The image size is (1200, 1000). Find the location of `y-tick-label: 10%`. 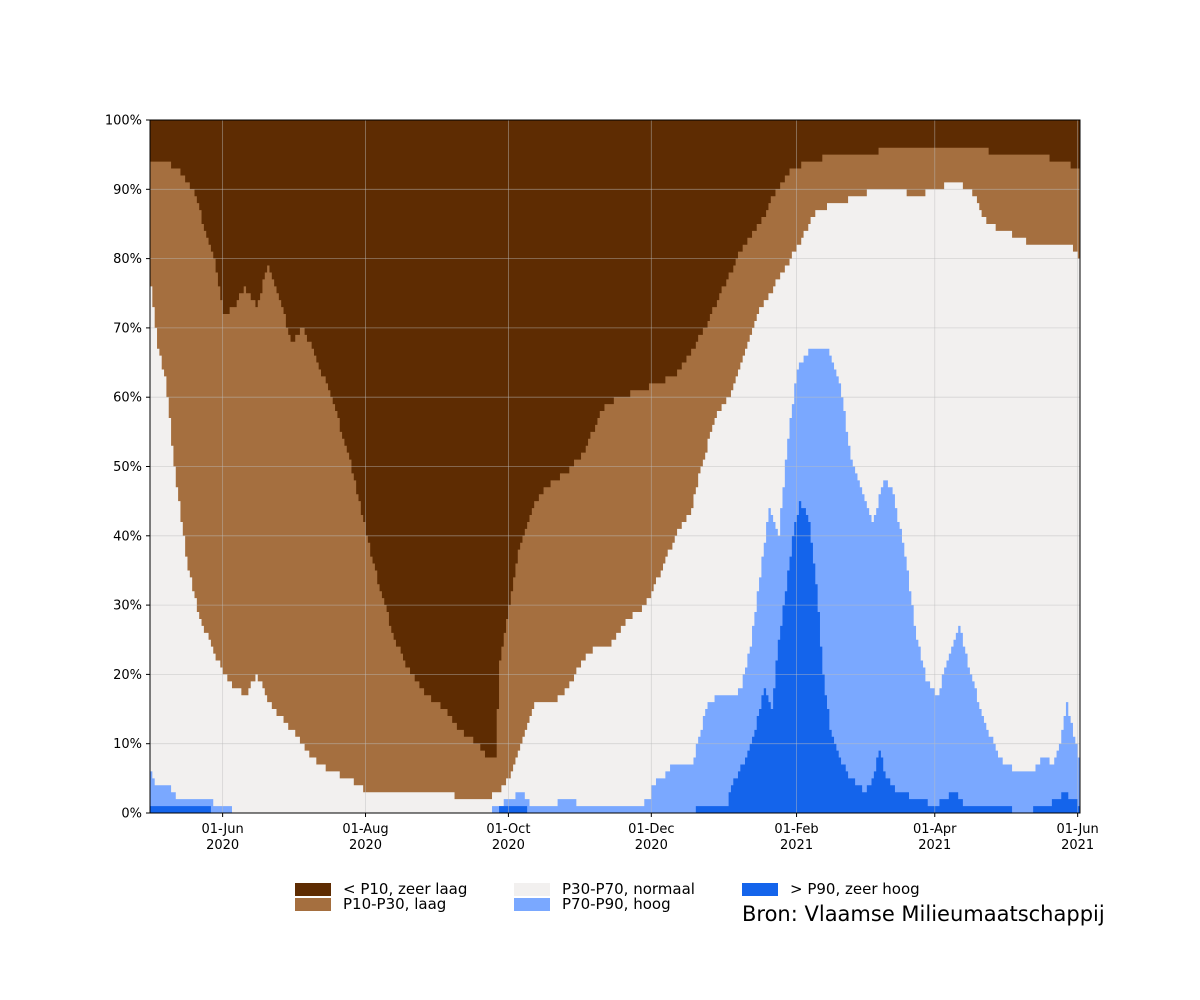

y-tick-label: 10% is located at coordinates (127, 744).